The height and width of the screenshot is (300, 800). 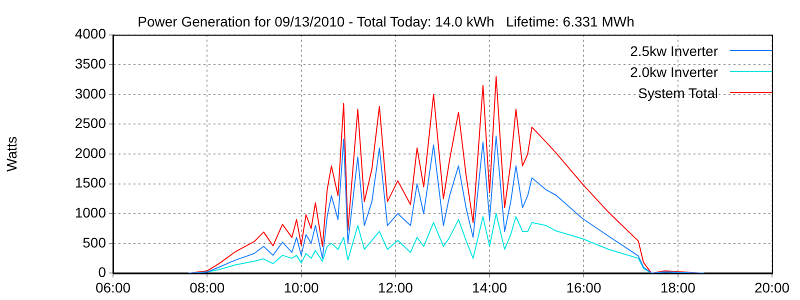 What do you see at coordinates (90, 182) in the screenshot?
I see `y-tick-label: 1500` at bounding box center [90, 182].